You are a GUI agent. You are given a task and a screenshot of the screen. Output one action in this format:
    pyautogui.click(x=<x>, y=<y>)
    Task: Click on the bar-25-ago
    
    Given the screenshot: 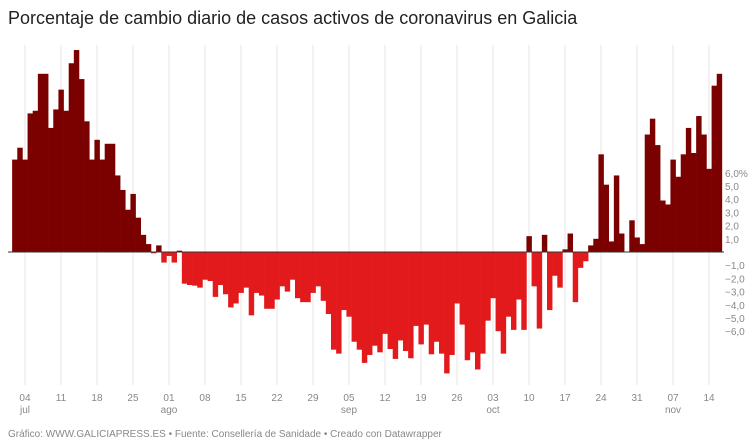 What is the action you would take?
    pyautogui.click(x=292, y=266)
    